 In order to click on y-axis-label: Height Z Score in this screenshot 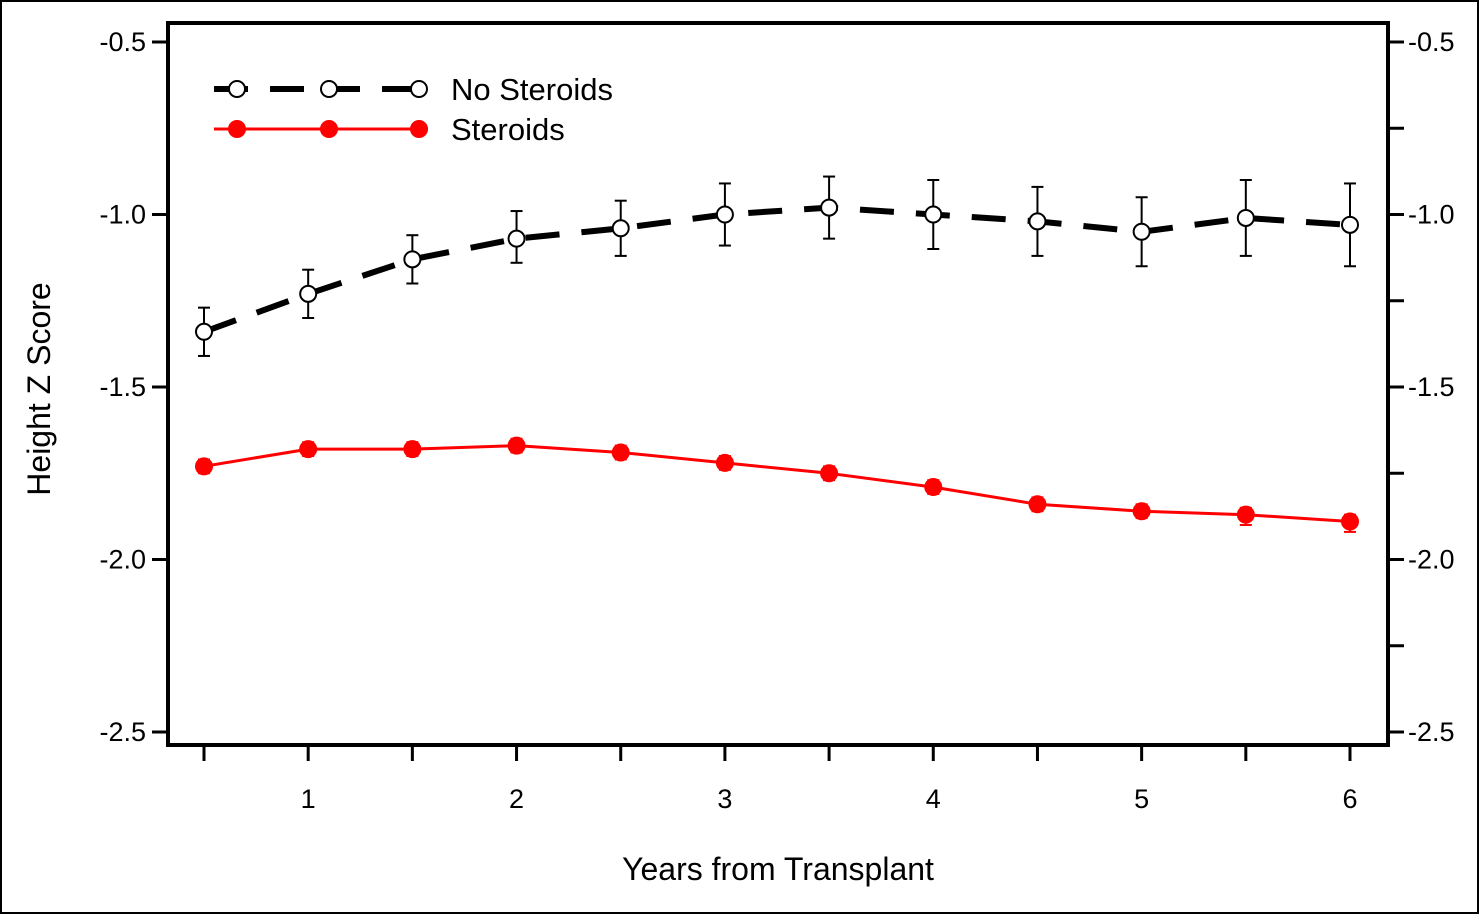, I will do `click(39, 388)`.